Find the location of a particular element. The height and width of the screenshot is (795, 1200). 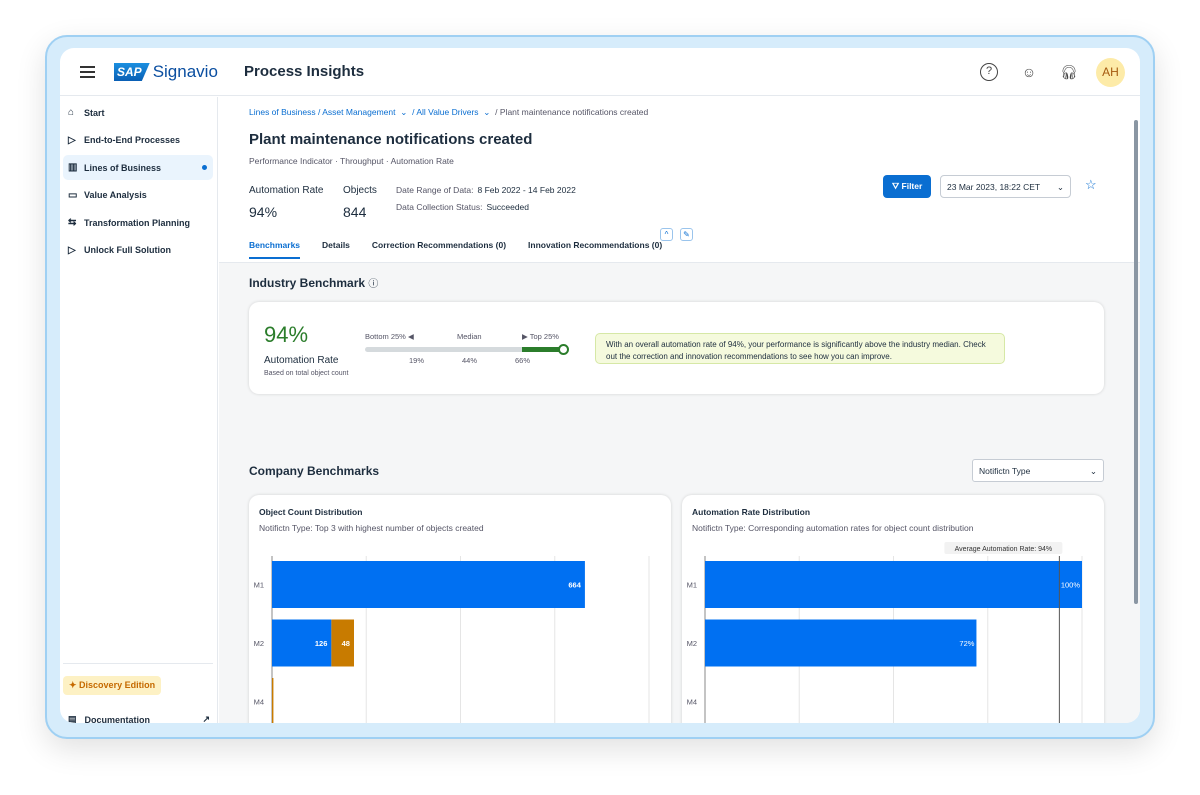

pin-header-button: ✎ is located at coordinates (686, 234).